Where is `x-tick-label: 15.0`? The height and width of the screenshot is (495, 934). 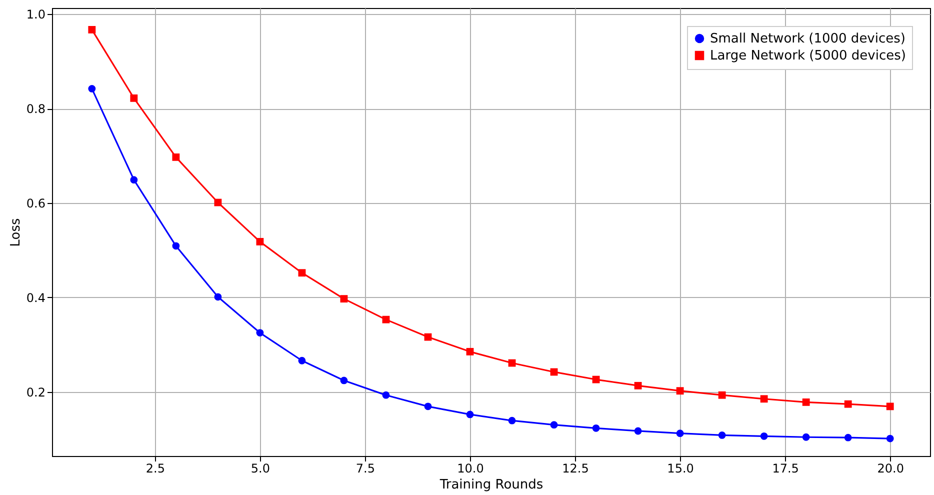
x-tick-label: 15.0 is located at coordinates (680, 469).